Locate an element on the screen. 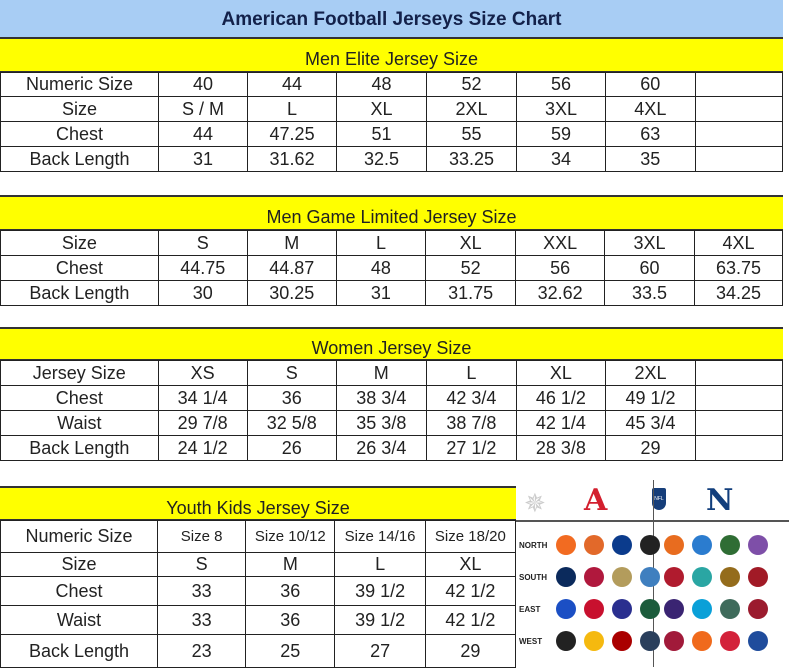  chart-title: American Football Jerseys Size Chart is located at coordinates (391, 19).